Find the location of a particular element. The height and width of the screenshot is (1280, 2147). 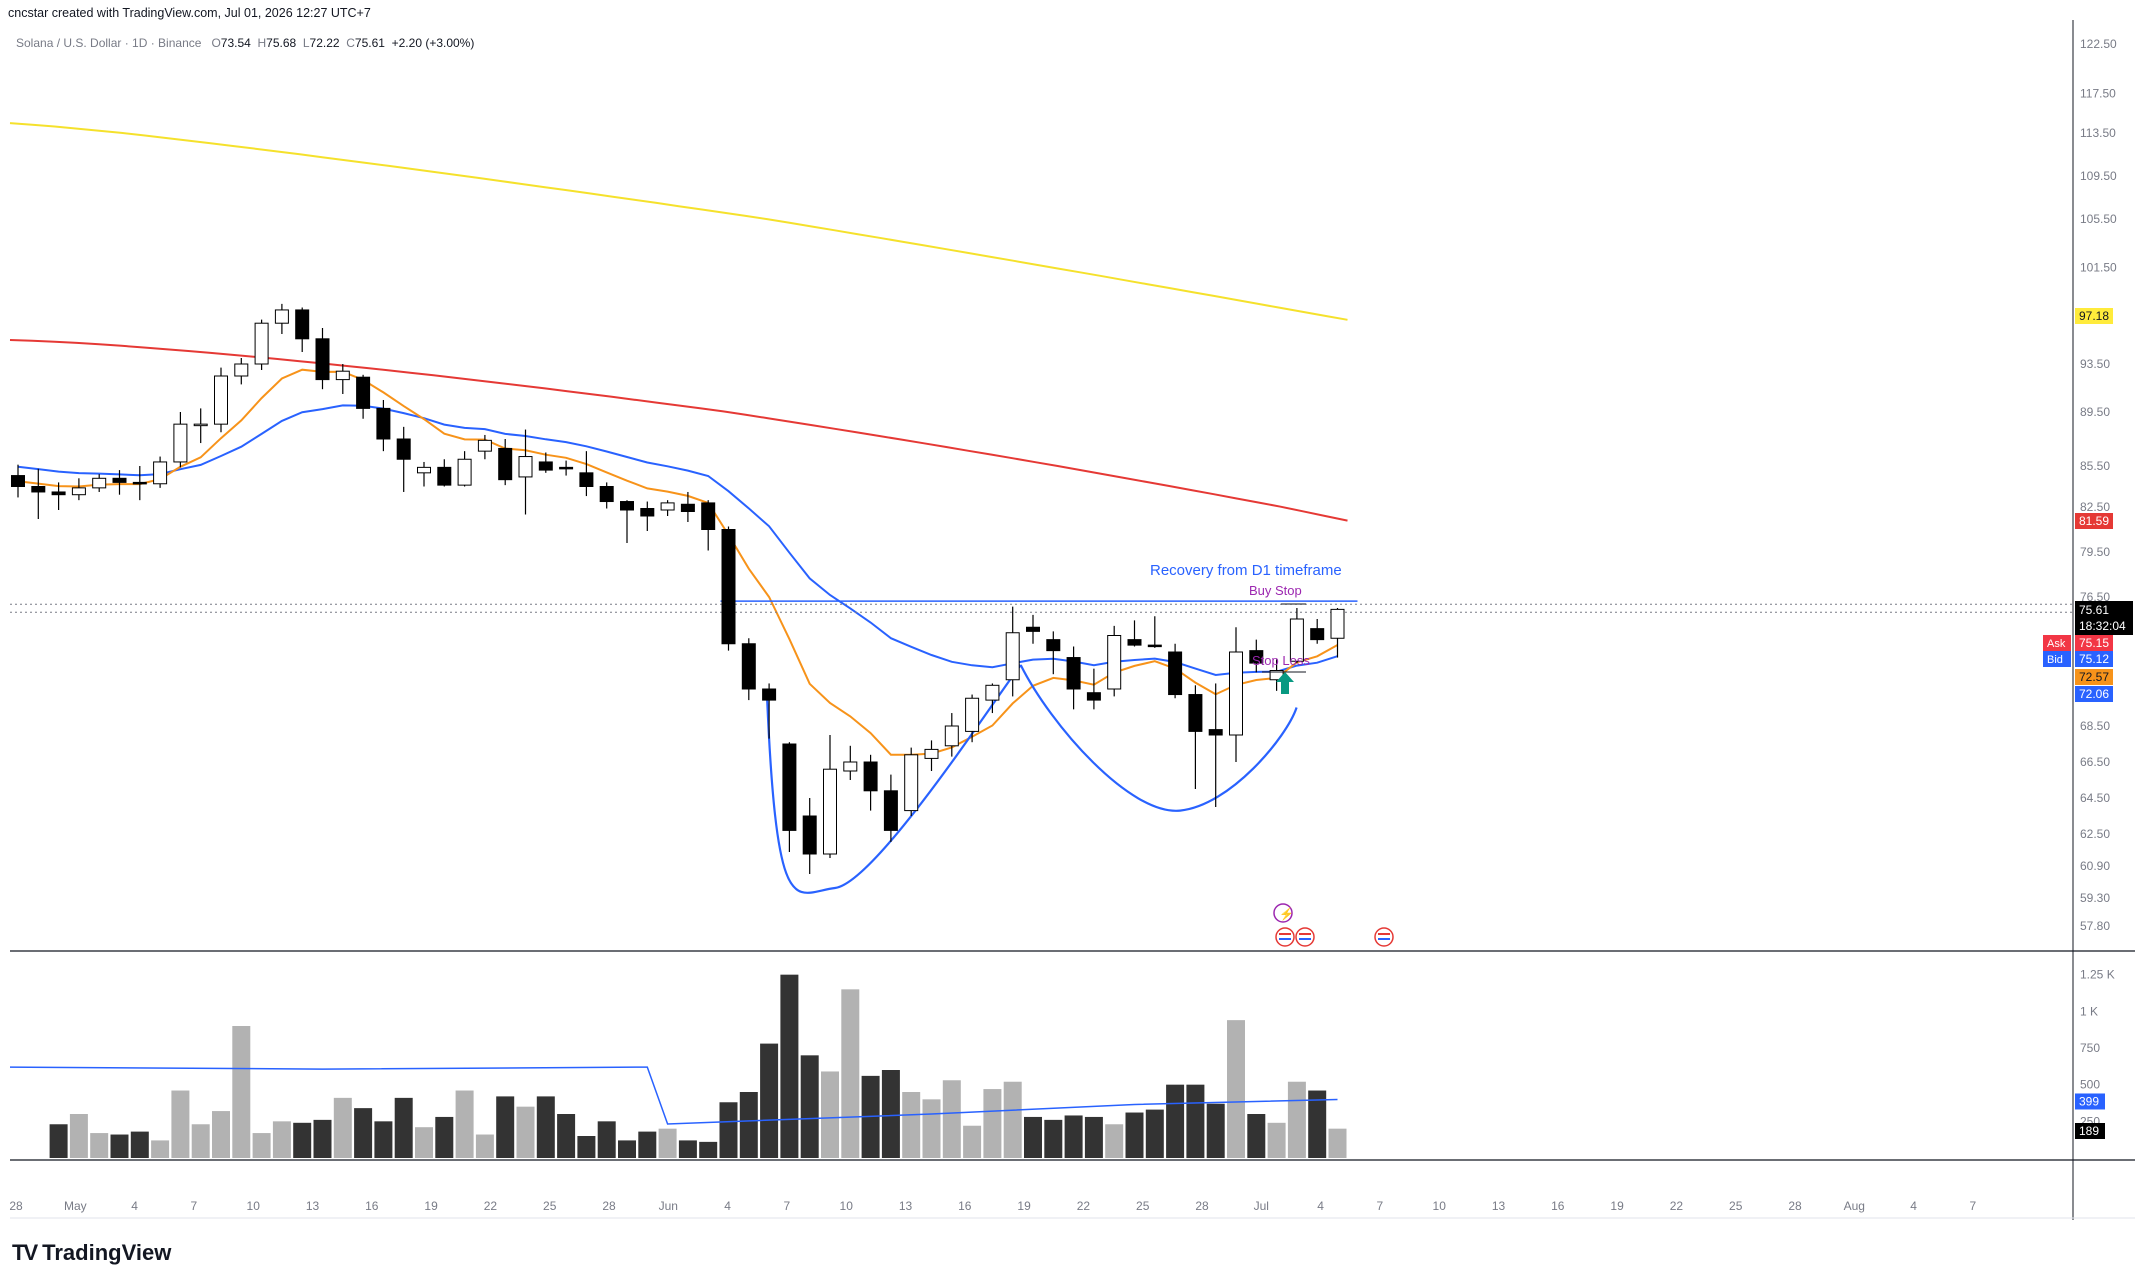

volume-tick-label: 1 K is located at coordinates (2089, 1011).